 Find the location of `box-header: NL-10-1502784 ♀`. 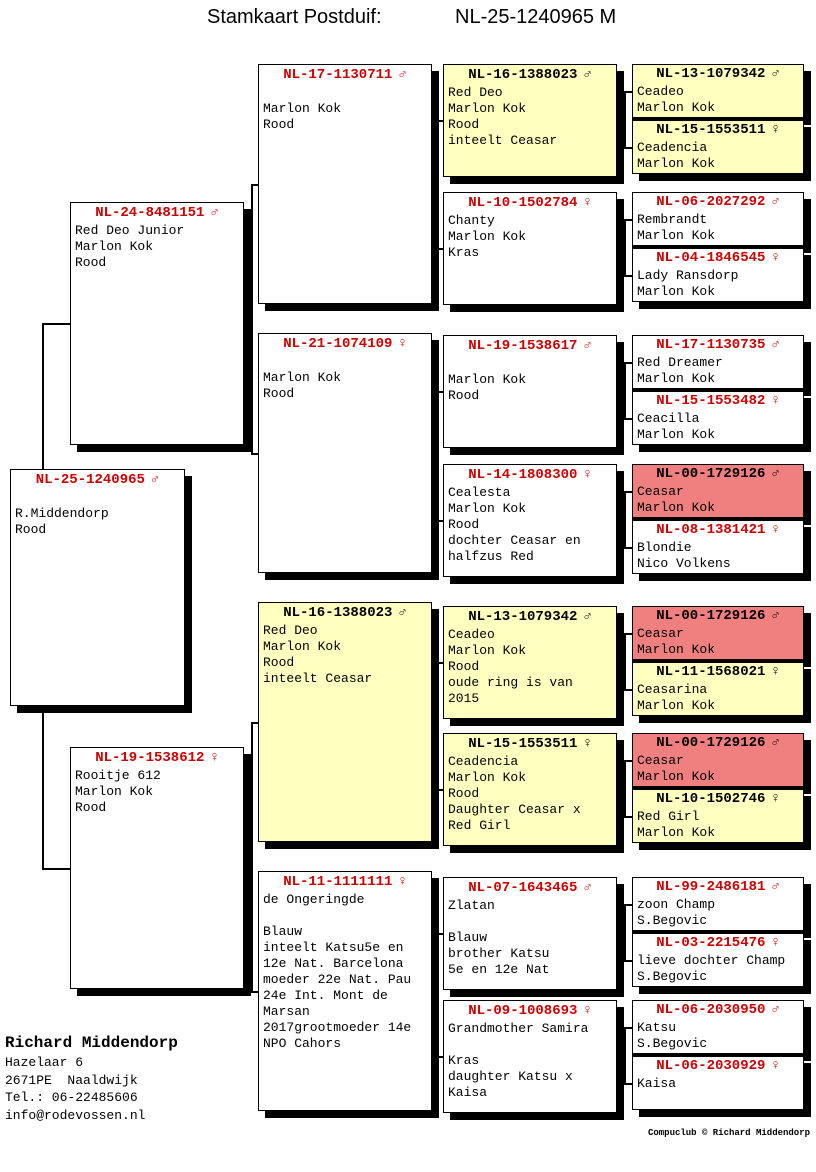

box-header: NL-10-1502784 ♀ is located at coordinates (530, 202).